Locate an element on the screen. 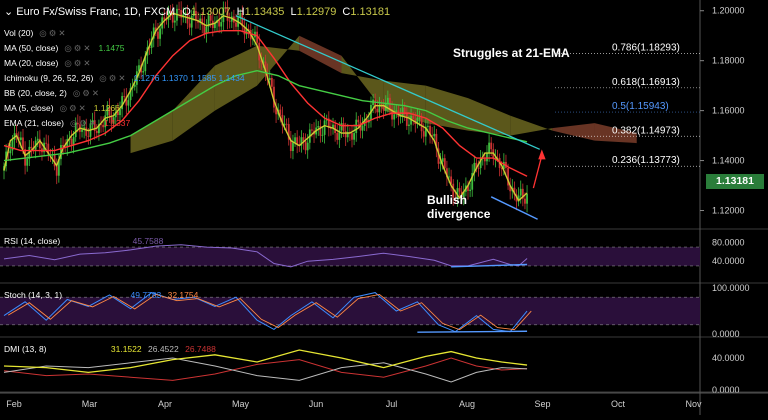 The height and width of the screenshot is (420, 768). bullish-annotation: Bullish divergence is located at coordinates (458, 207).